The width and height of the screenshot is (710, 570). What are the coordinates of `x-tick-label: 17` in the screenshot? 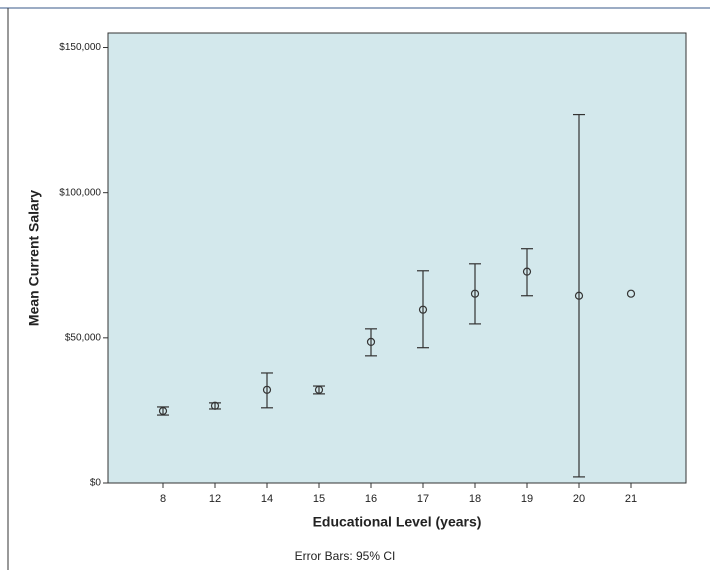 It's located at (423, 499).